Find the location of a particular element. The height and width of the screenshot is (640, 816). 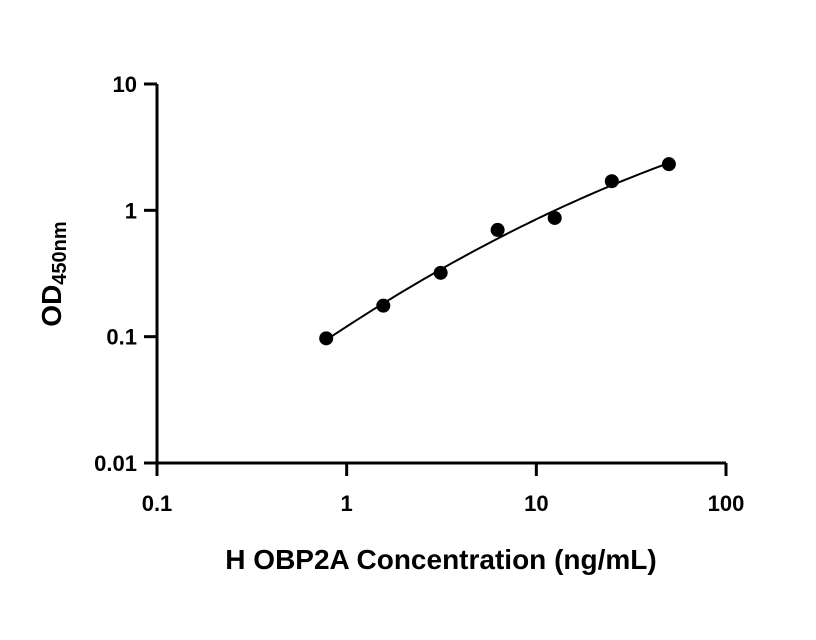

fit-curve is located at coordinates (497, 251).